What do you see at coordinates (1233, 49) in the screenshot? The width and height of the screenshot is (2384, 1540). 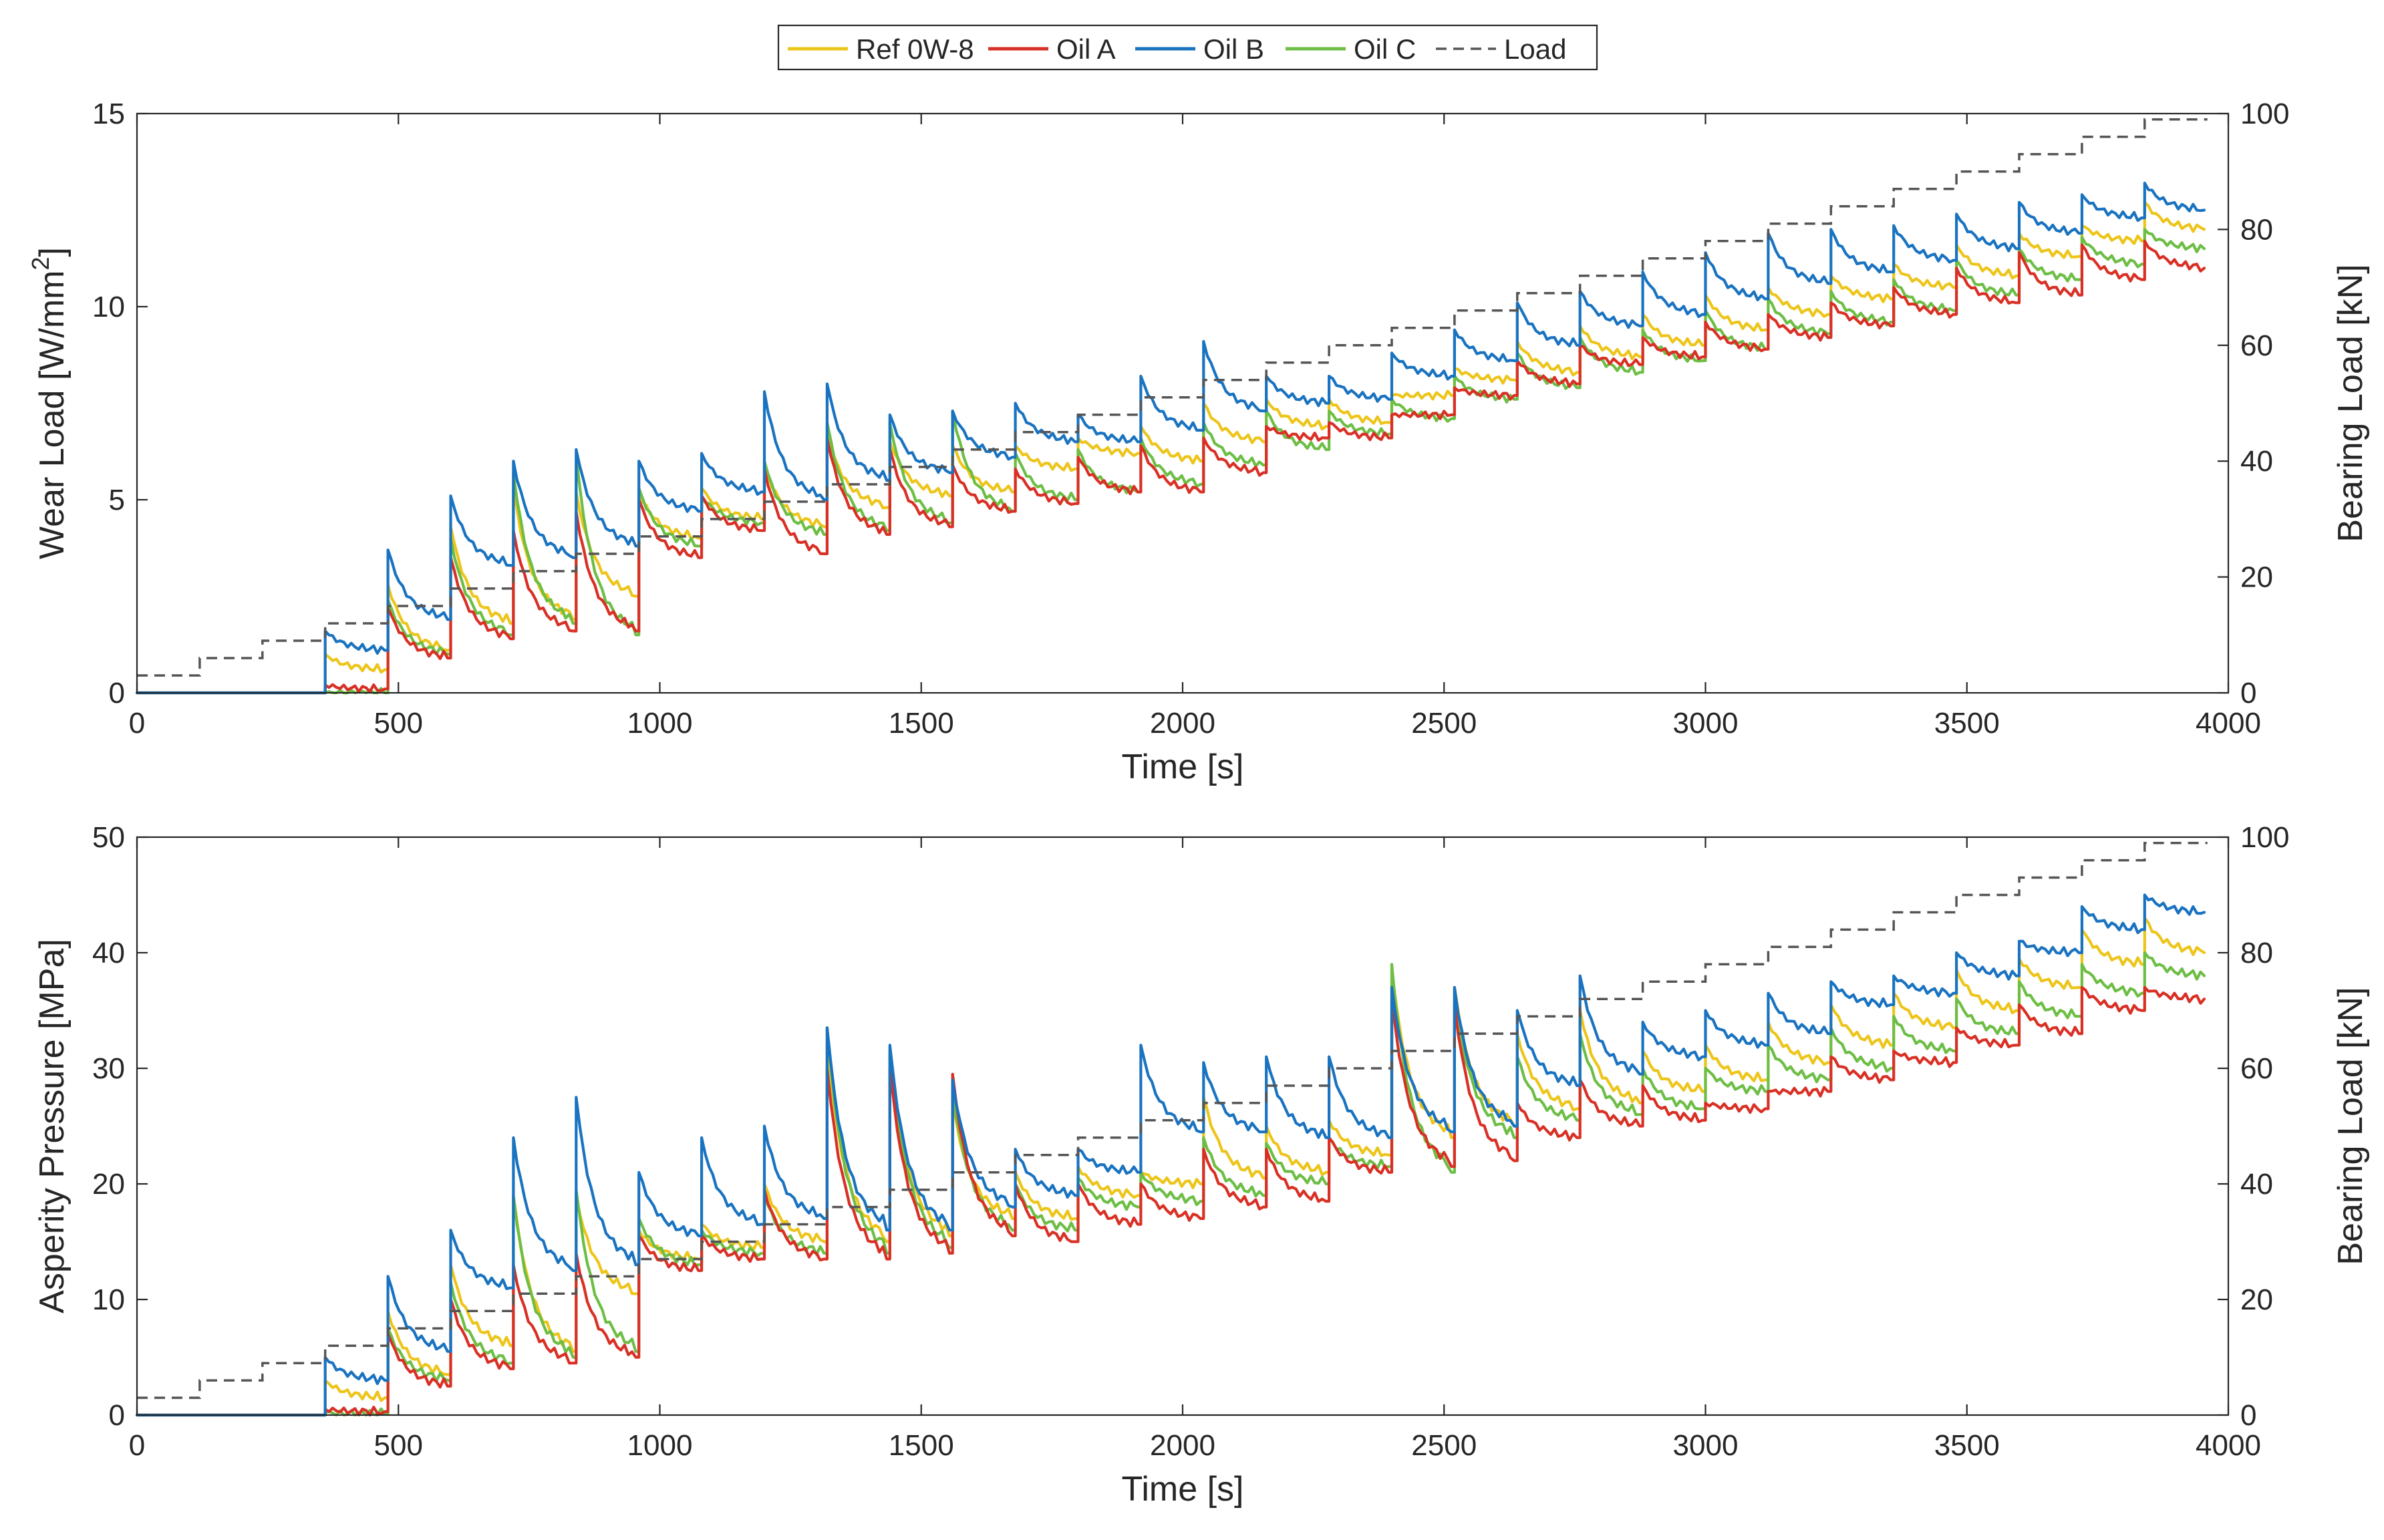 I see `legend-label-b: Oil B` at bounding box center [1233, 49].